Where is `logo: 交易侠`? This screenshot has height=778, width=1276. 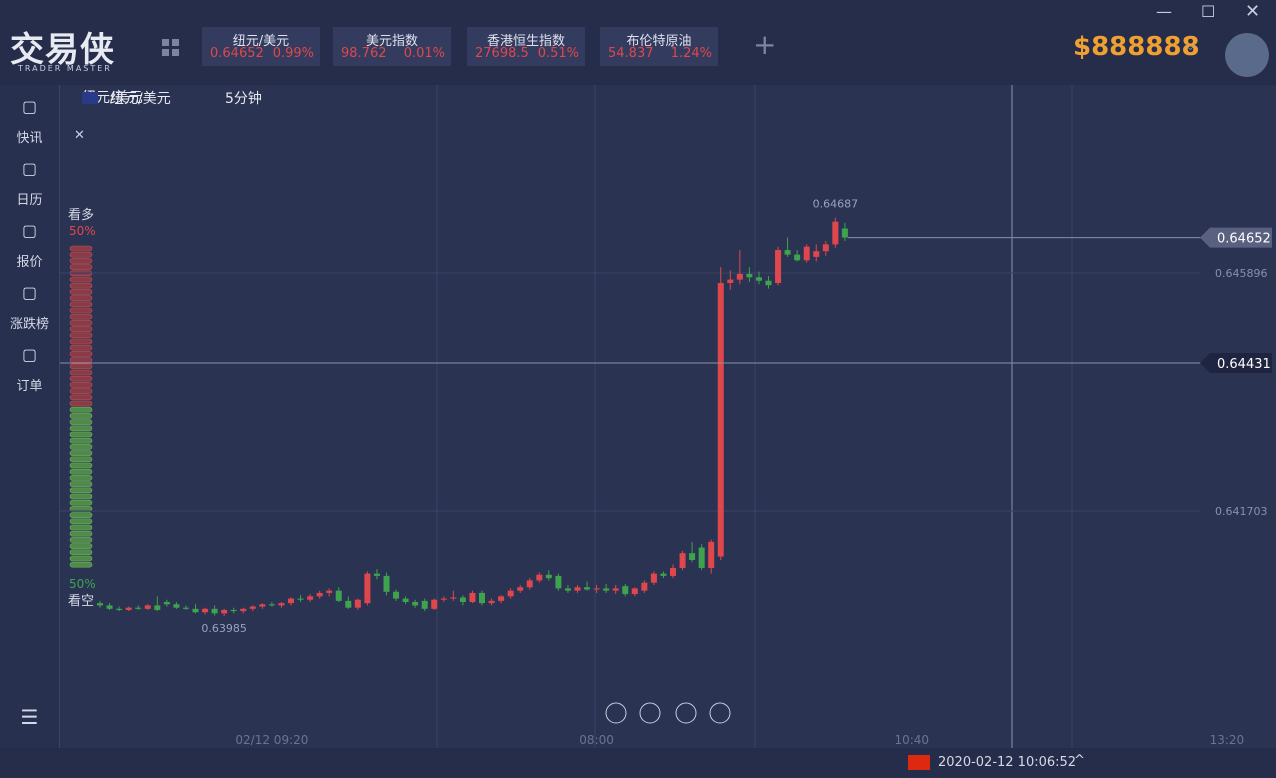 logo: 交易侠 is located at coordinates (62, 50).